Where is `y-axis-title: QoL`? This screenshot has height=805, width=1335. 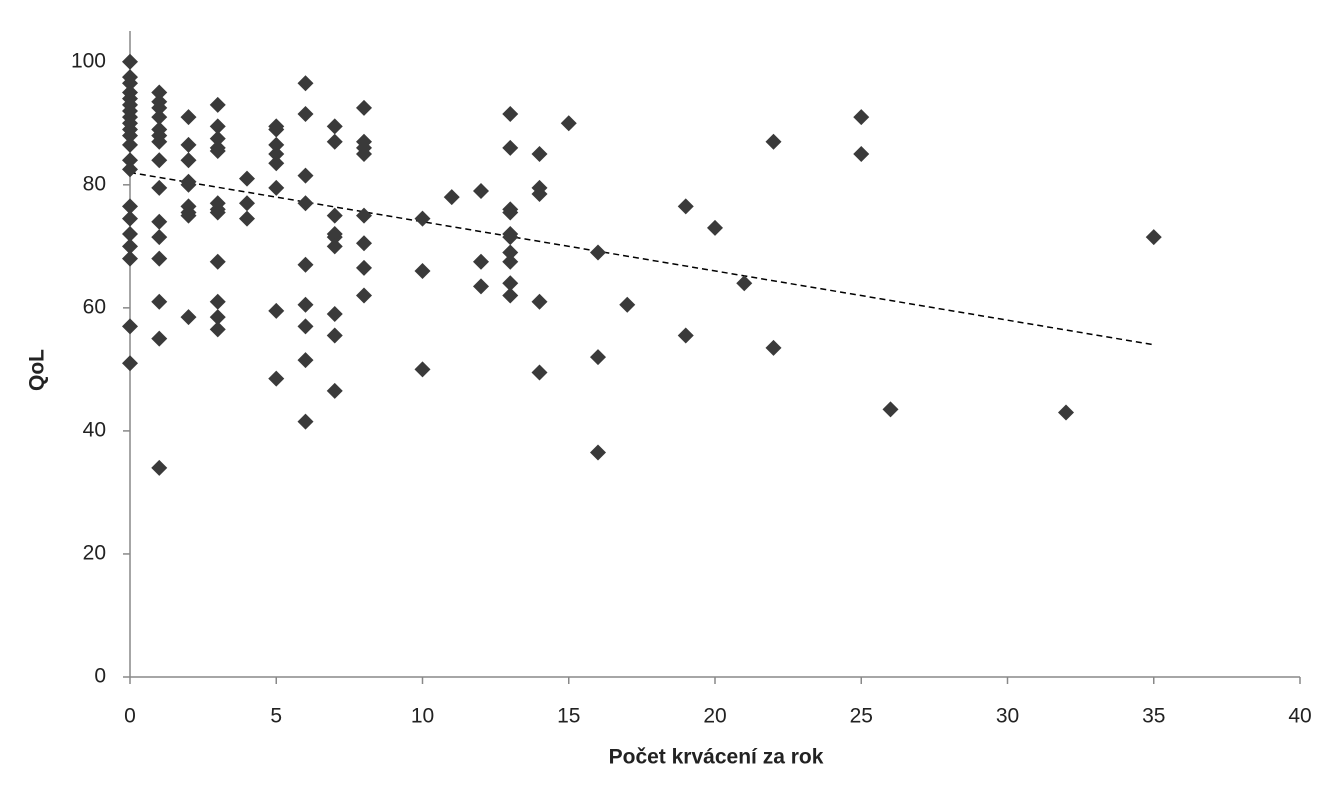 y-axis-title: QoL is located at coordinates (37, 370).